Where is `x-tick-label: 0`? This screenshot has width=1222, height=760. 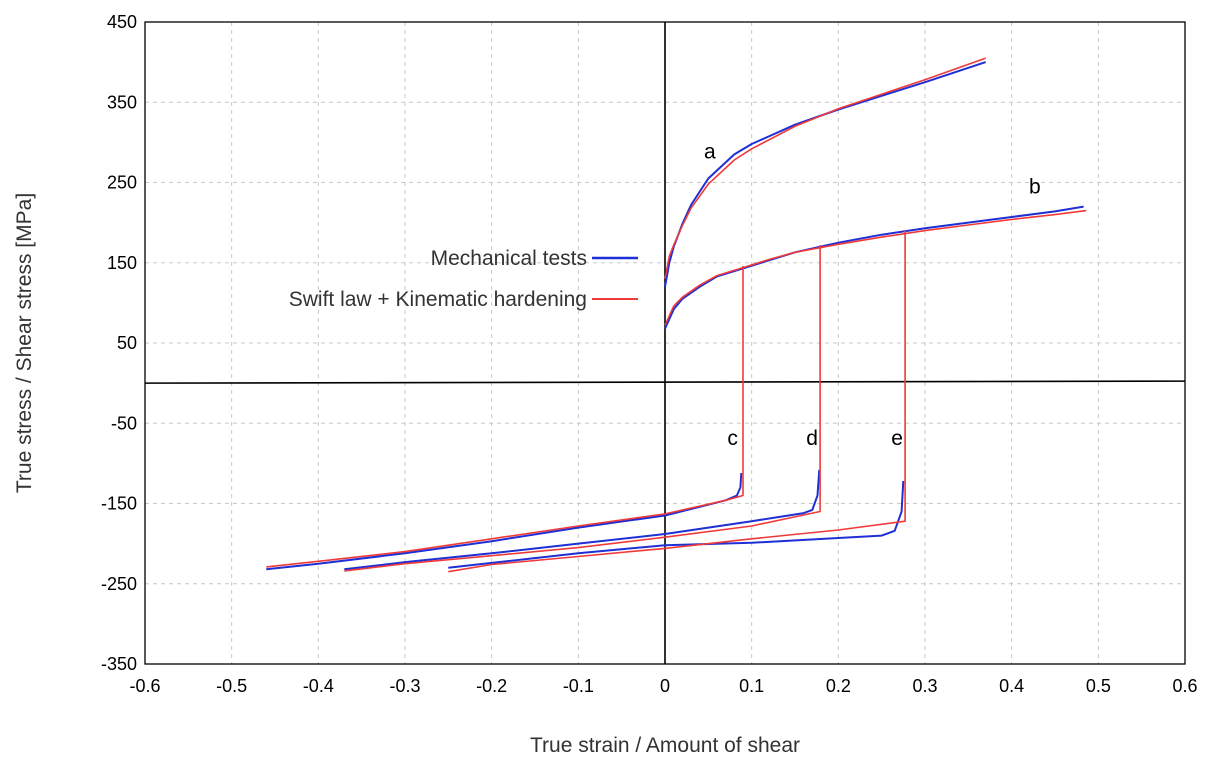
x-tick-label: 0 is located at coordinates (665, 686).